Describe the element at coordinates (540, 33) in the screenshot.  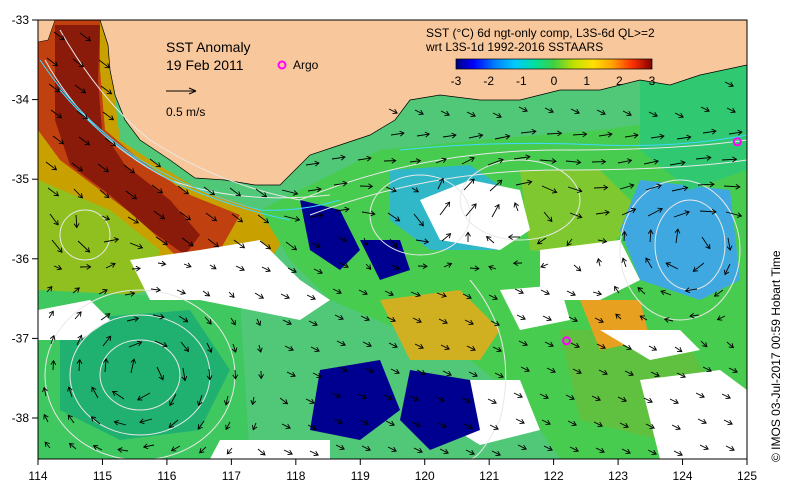
I see `product-description: SST (°C) 6d ngt-only comp, L3S-6d QL>=2` at that location.